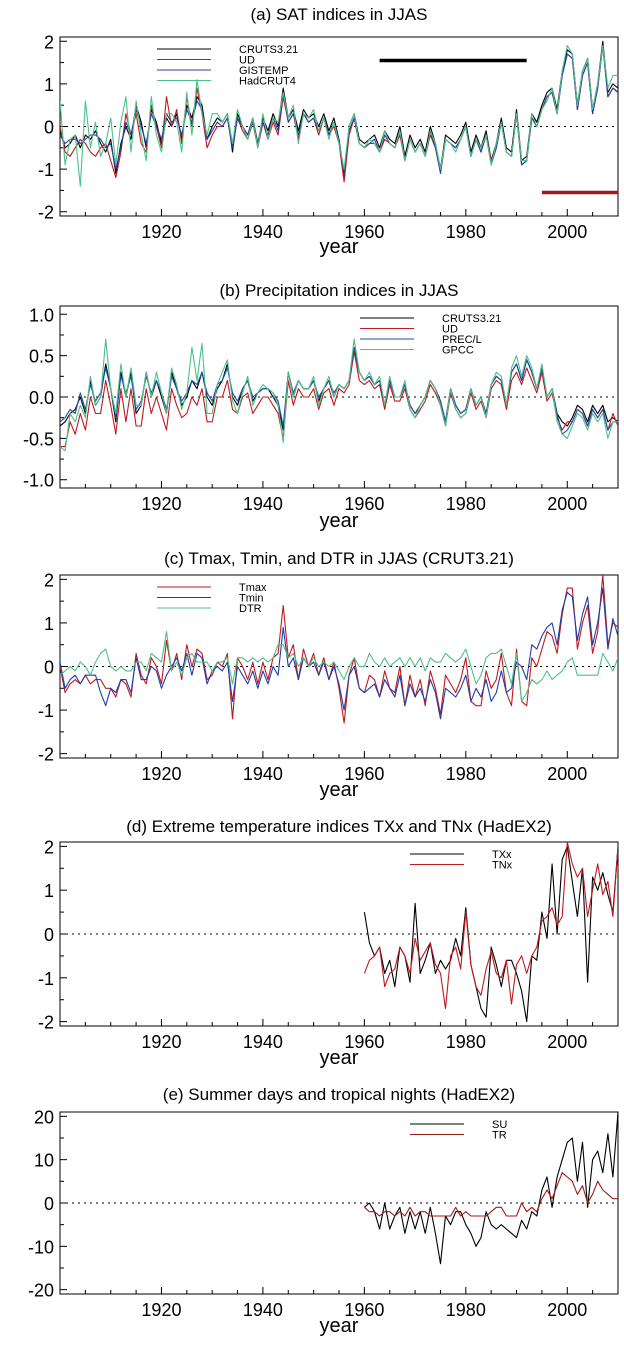 This screenshot has height=1346, width=624. What do you see at coordinates (38, 481) in the screenshot?
I see `y-tick-label: -1.0` at bounding box center [38, 481].